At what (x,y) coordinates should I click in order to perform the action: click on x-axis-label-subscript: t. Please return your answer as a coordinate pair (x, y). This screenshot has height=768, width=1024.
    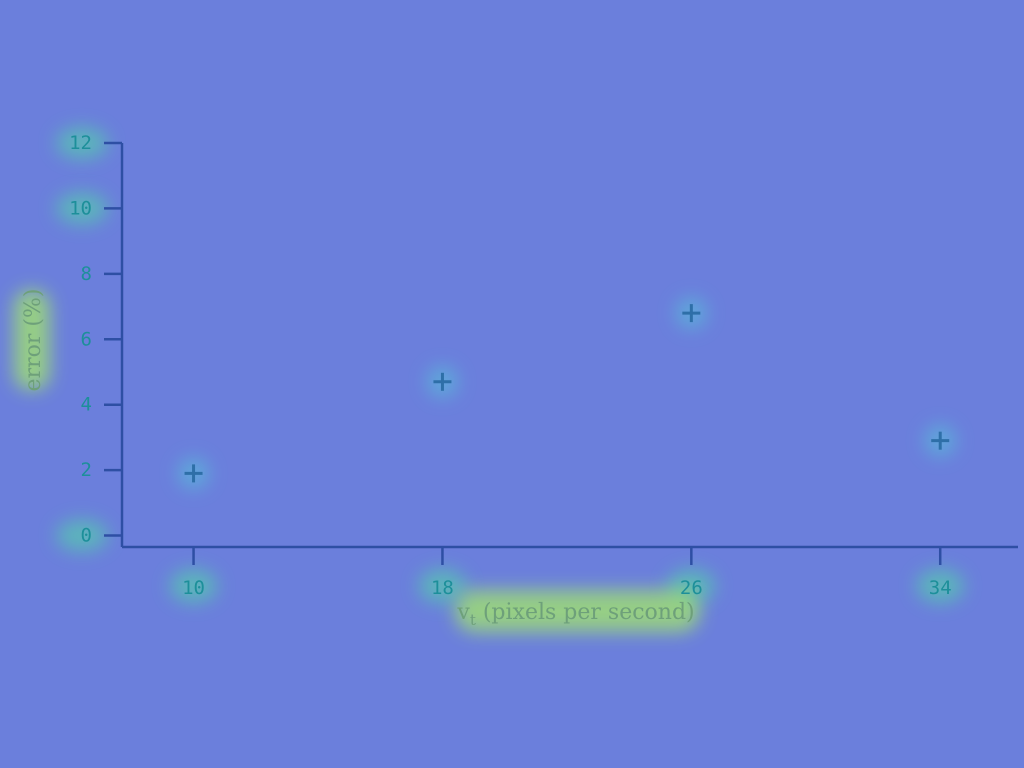
    Looking at the image, I should click on (473, 620).